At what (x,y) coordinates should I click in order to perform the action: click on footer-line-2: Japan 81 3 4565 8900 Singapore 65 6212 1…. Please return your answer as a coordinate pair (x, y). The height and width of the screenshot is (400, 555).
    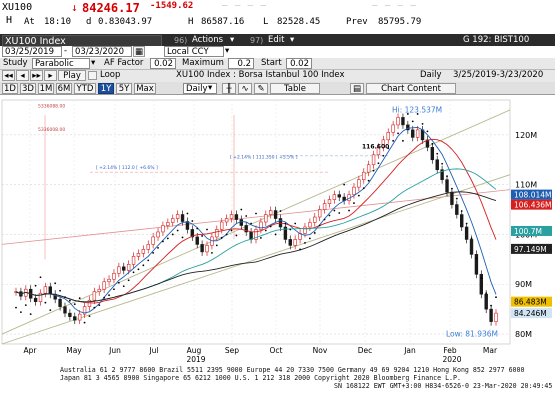
    Looking at the image, I should click on (260, 378).